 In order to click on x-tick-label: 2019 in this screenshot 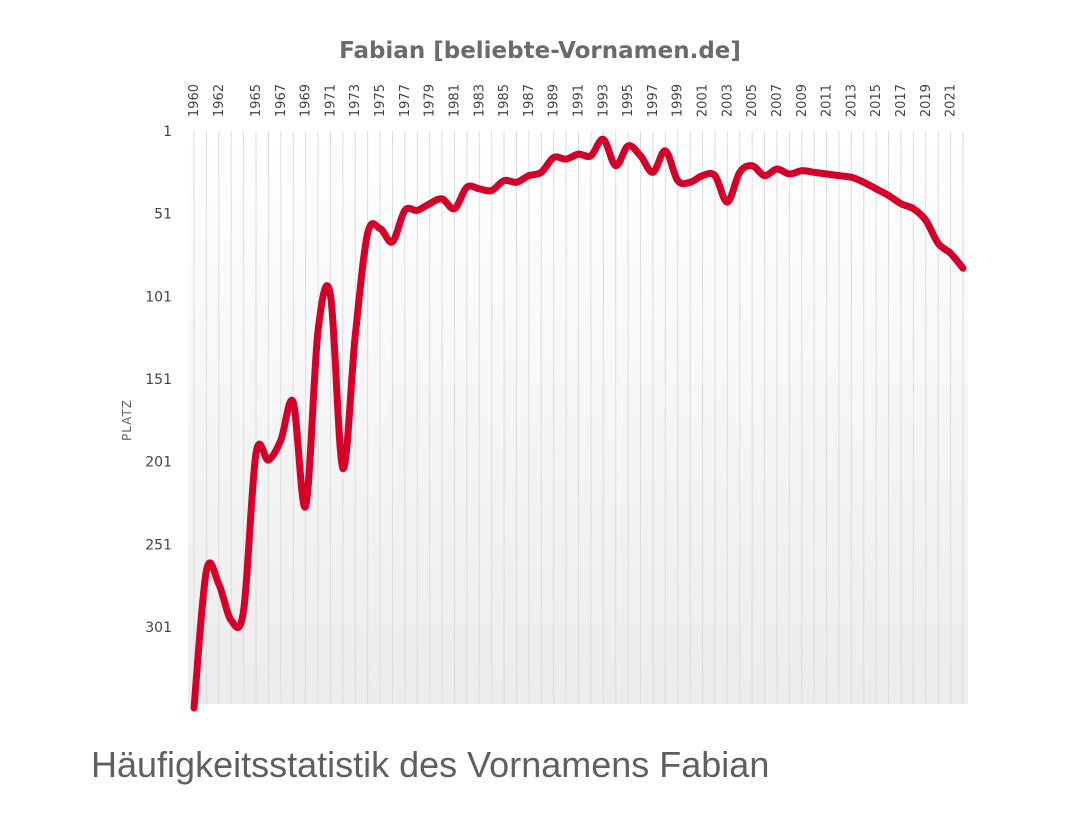, I will do `click(926, 100)`.